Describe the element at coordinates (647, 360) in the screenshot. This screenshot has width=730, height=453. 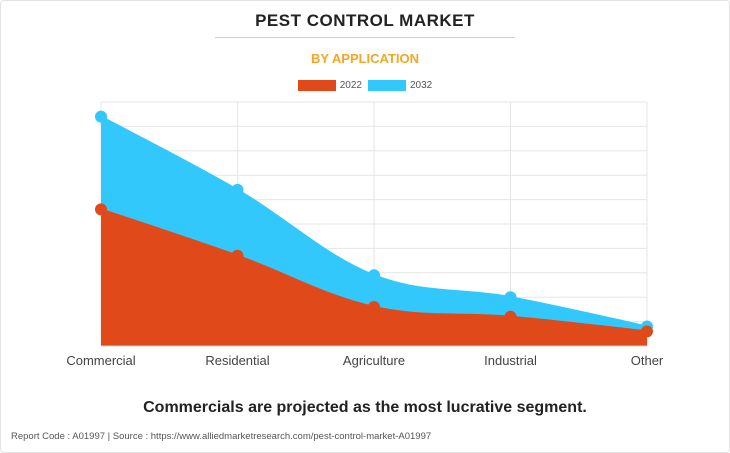
I see `x-tick-label-other: Other` at that location.